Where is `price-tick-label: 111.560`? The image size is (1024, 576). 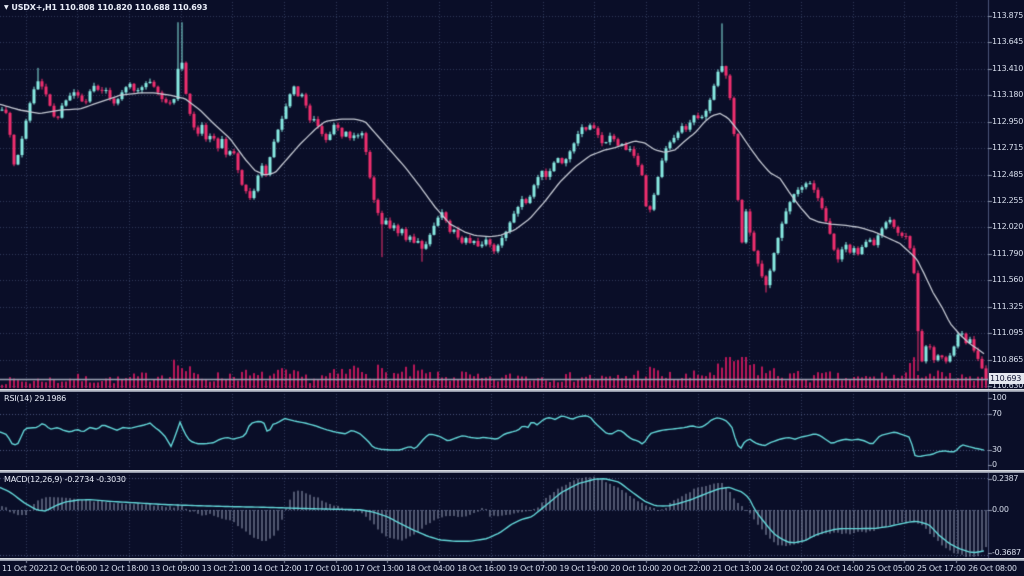
price-tick-label: 111.560 is located at coordinates (1007, 279).